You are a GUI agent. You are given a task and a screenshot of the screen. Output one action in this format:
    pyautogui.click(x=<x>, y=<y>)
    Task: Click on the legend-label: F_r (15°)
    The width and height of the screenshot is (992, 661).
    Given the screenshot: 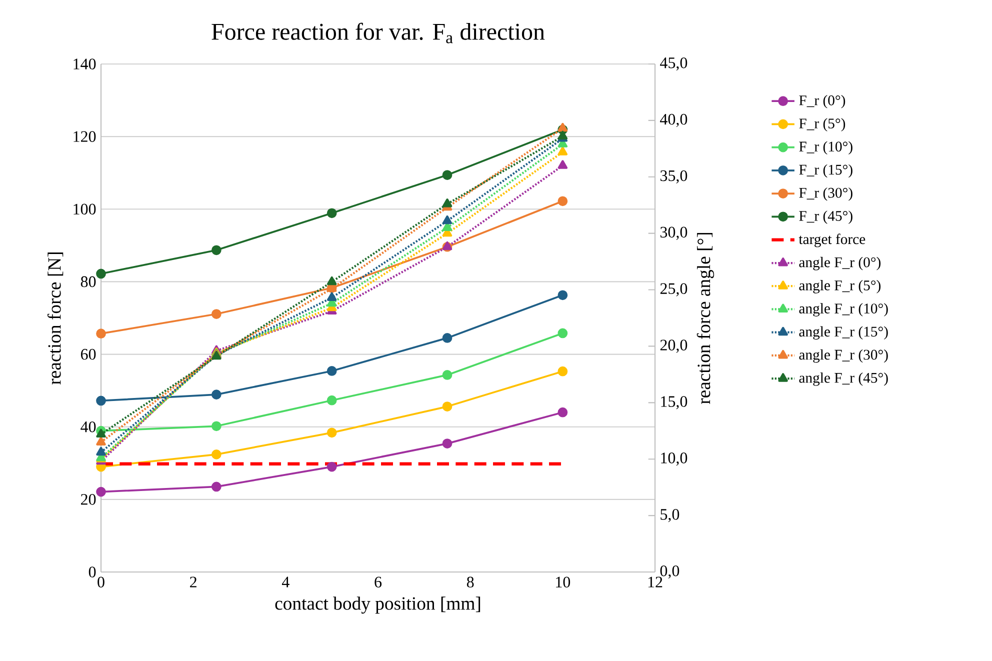 What is the action you would take?
    pyautogui.click(x=825, y=171)
    